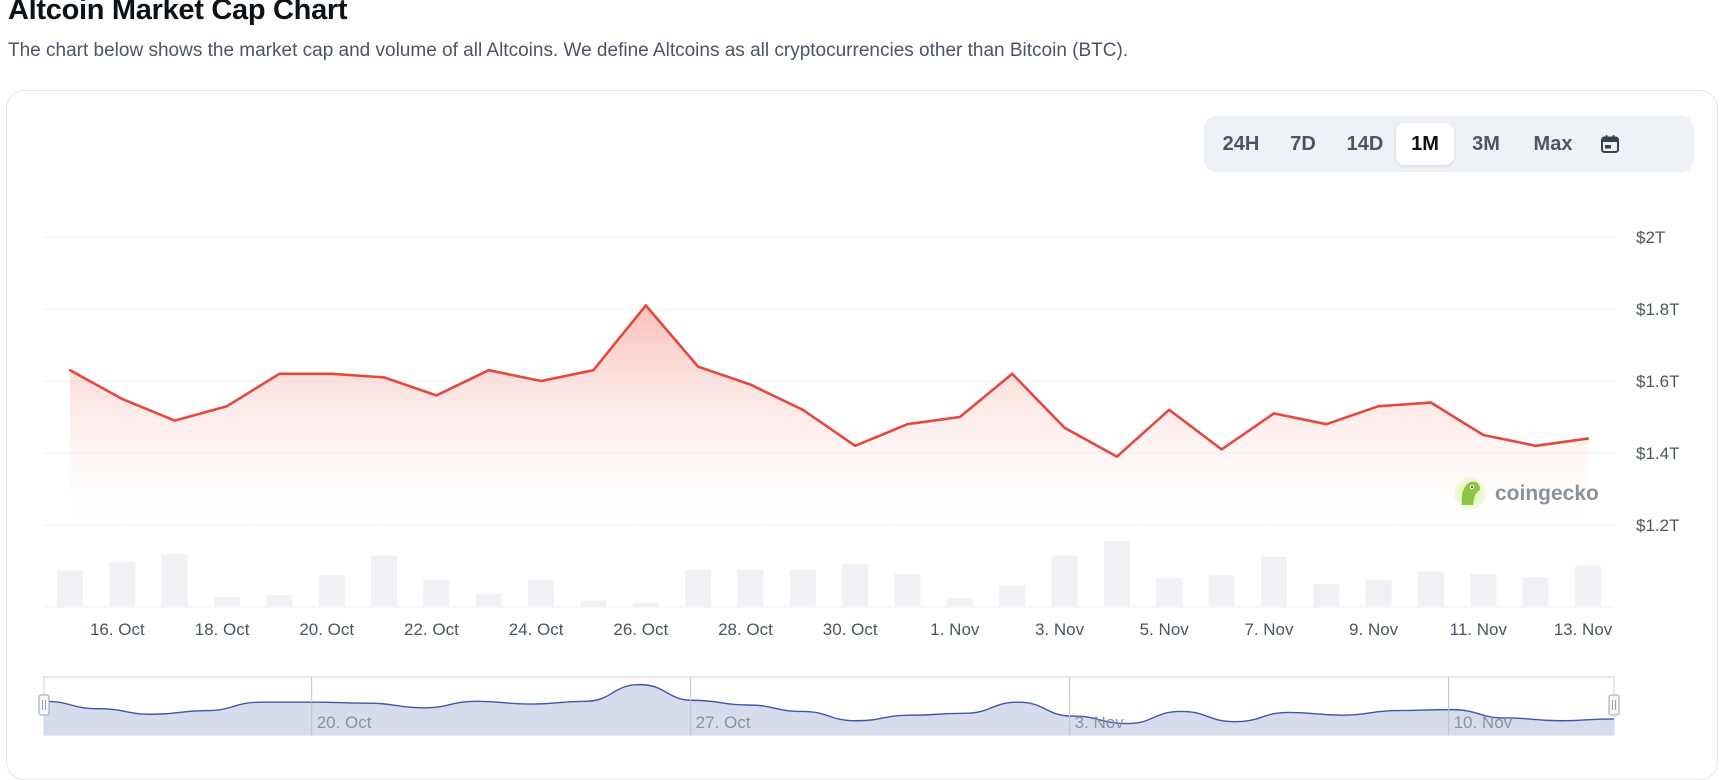 Image resolution: width=1723 pixels, height=780 pixels. What do you see at coordinates (1610, 144) in the screenshot?
I see `calendar-icon` at bounding box center [1610, 144].